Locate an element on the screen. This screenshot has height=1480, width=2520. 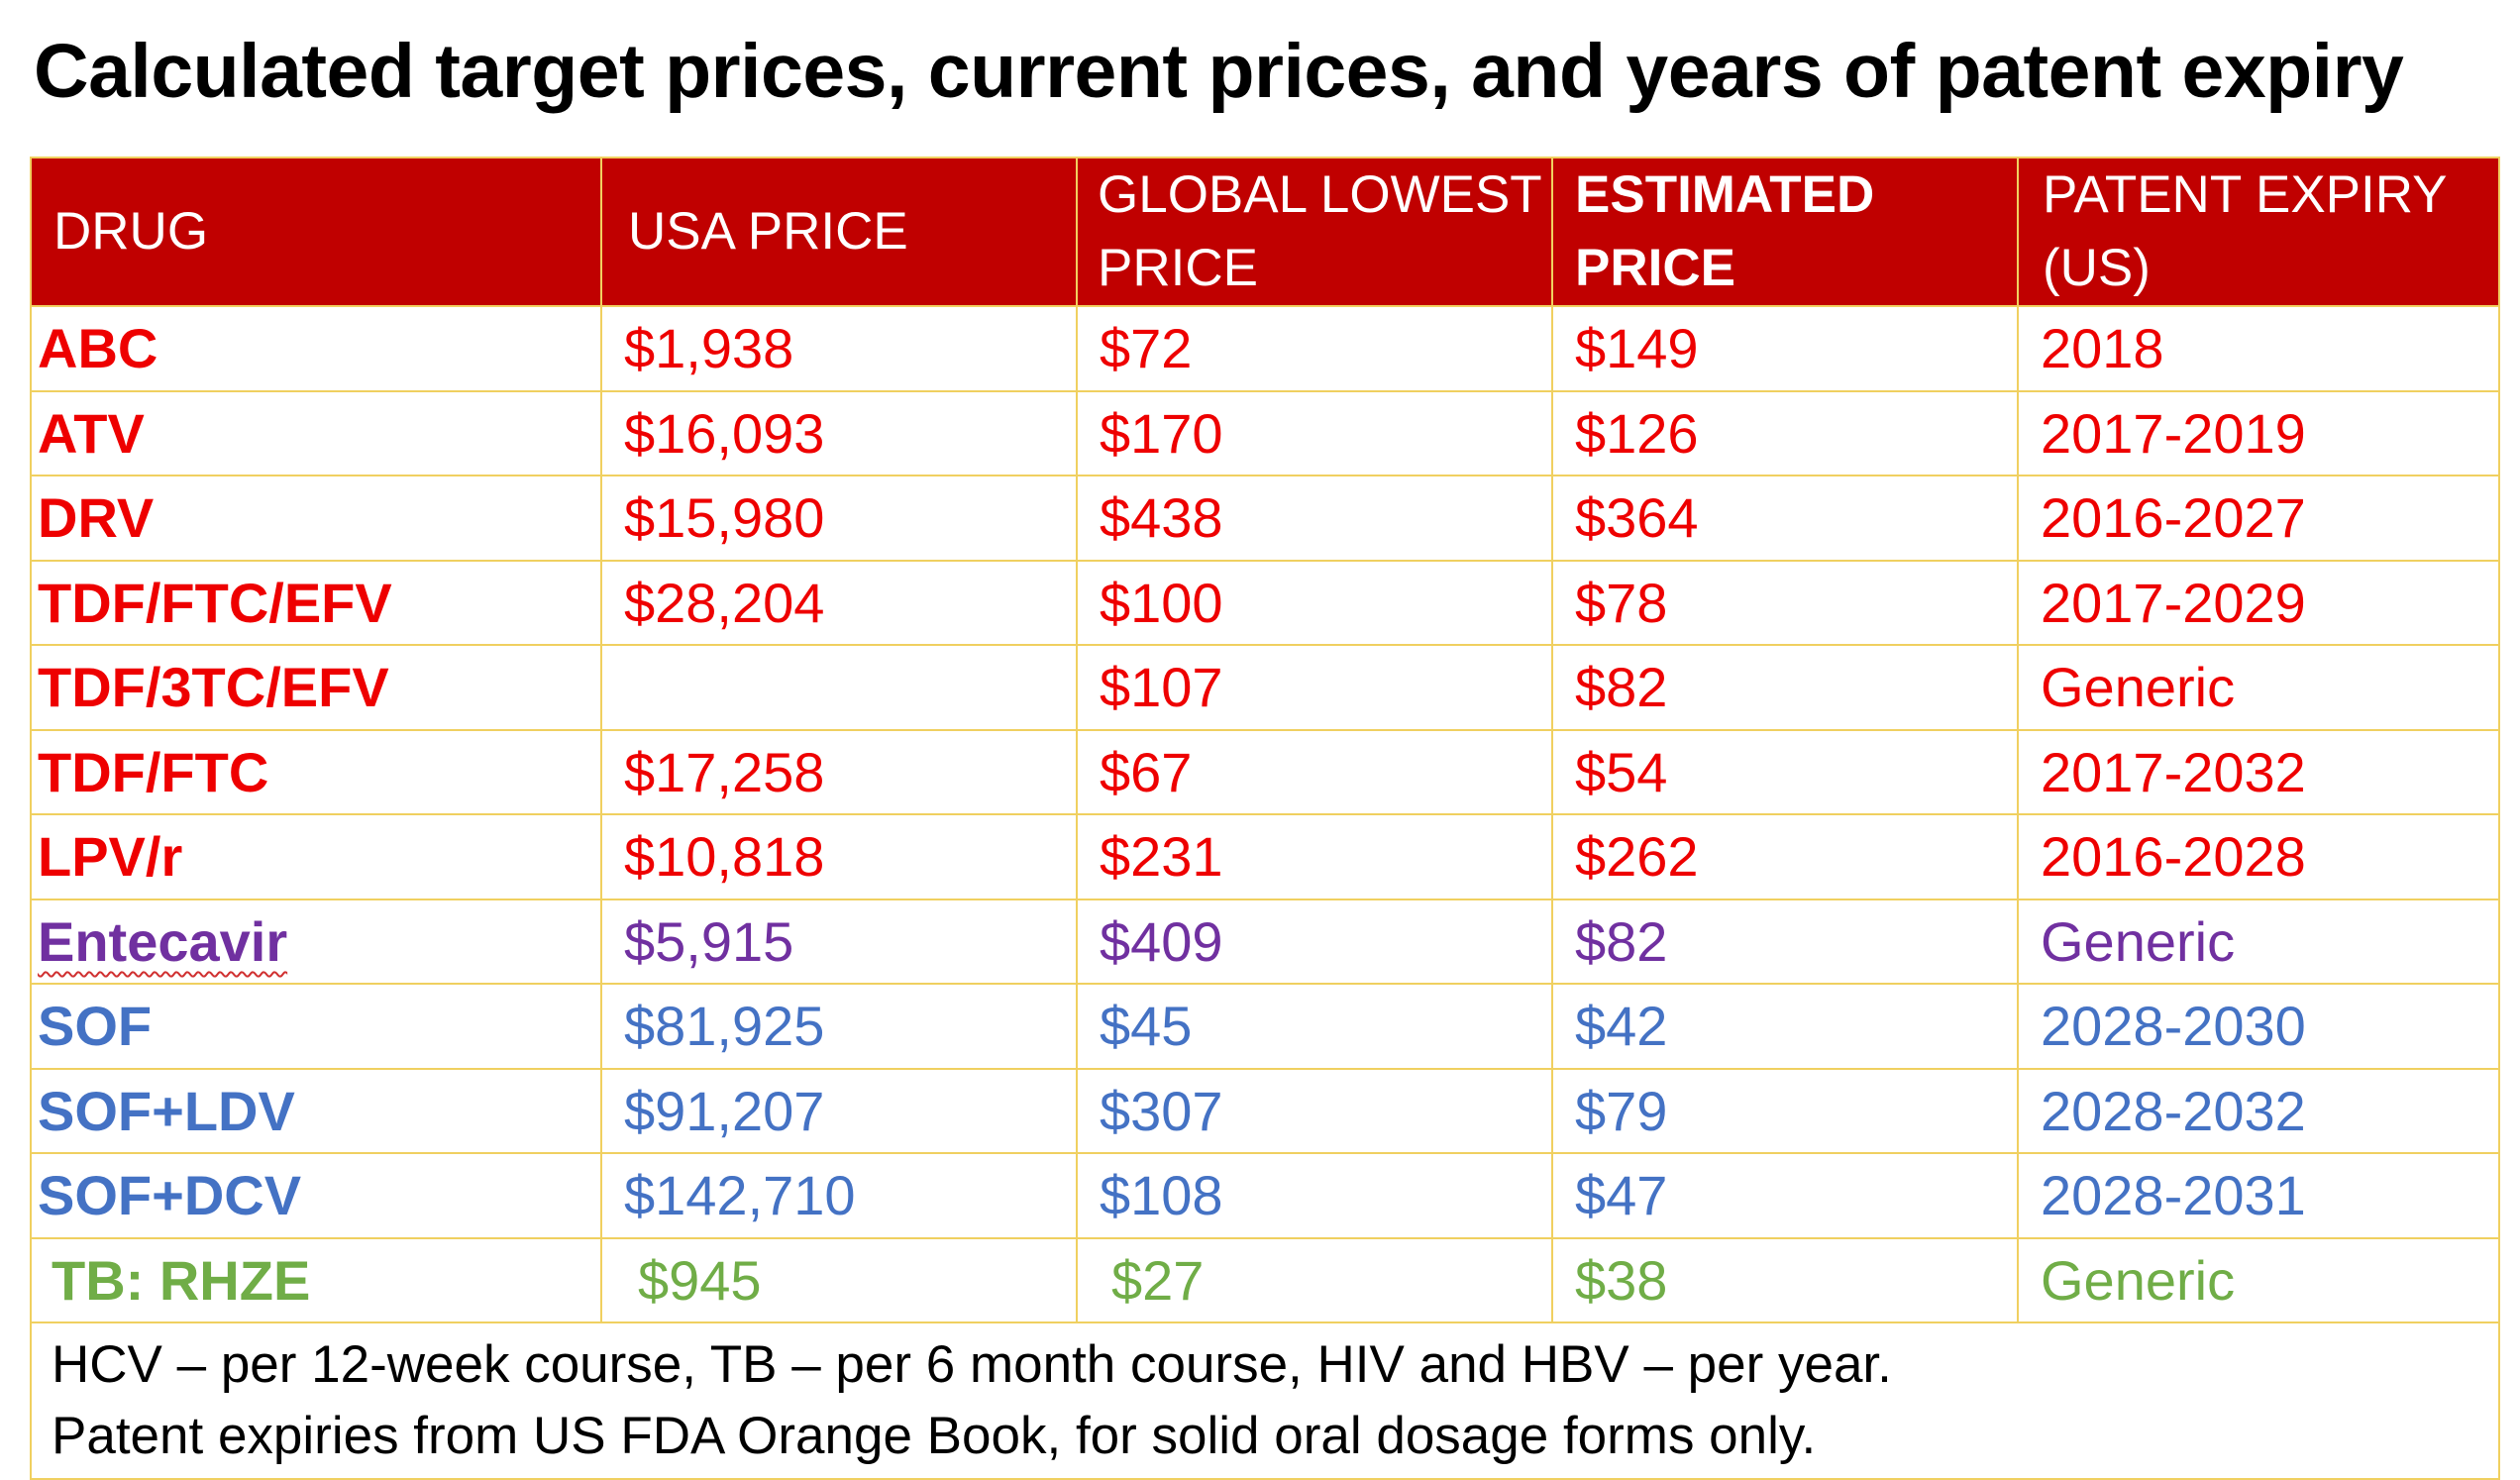
drug-name-entecavir: Entecavir is located at coordinates (163, 941).